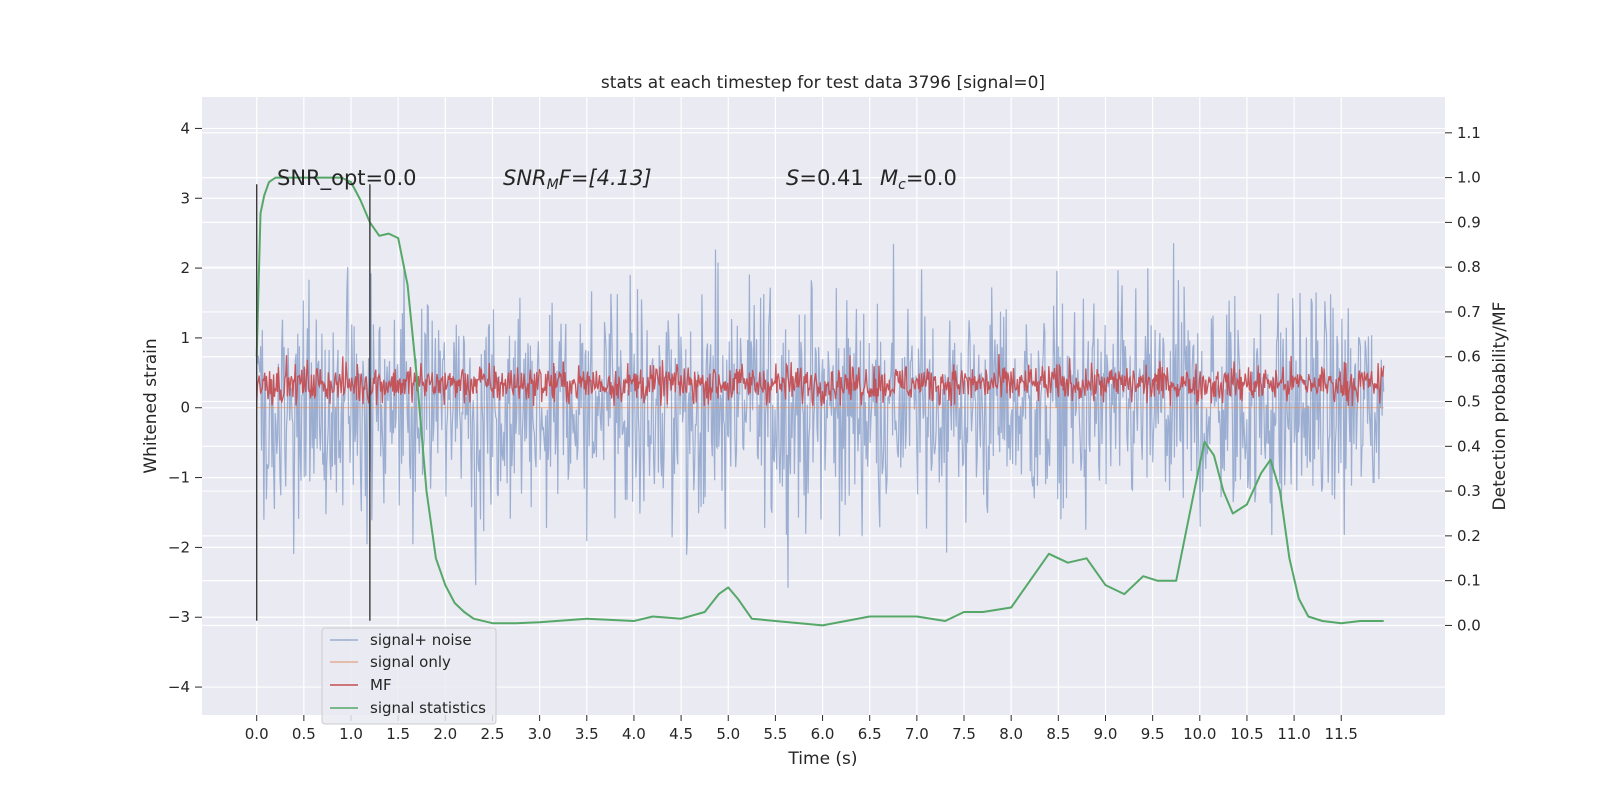  I want to click on mc-value: =0.0, so click(931, 178).